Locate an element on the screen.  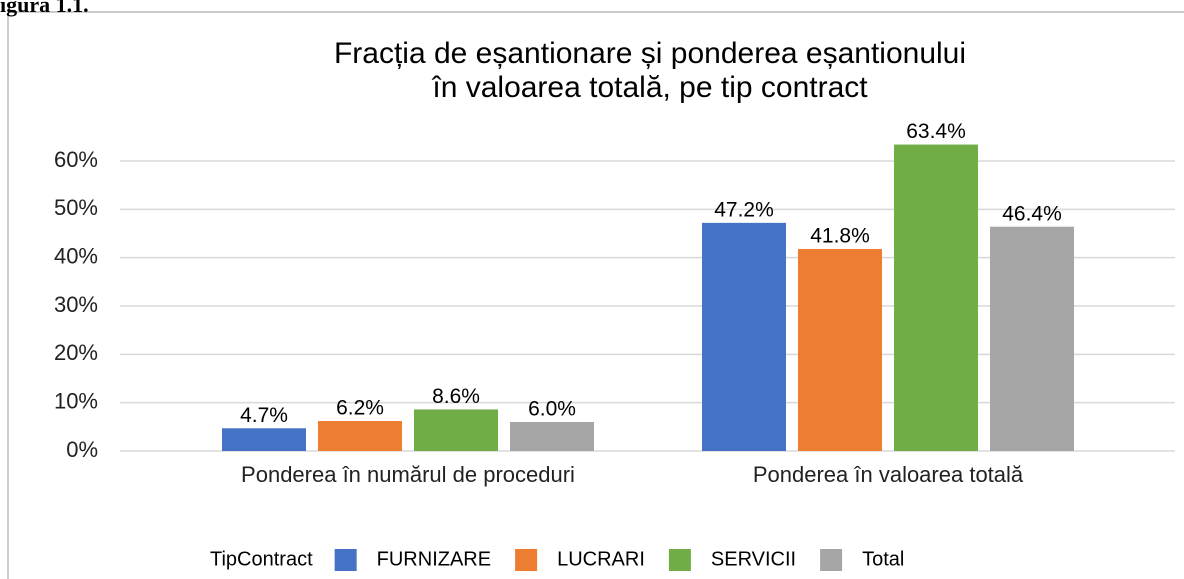
y-tick-label: 20% is located at coordinates (76, 352).